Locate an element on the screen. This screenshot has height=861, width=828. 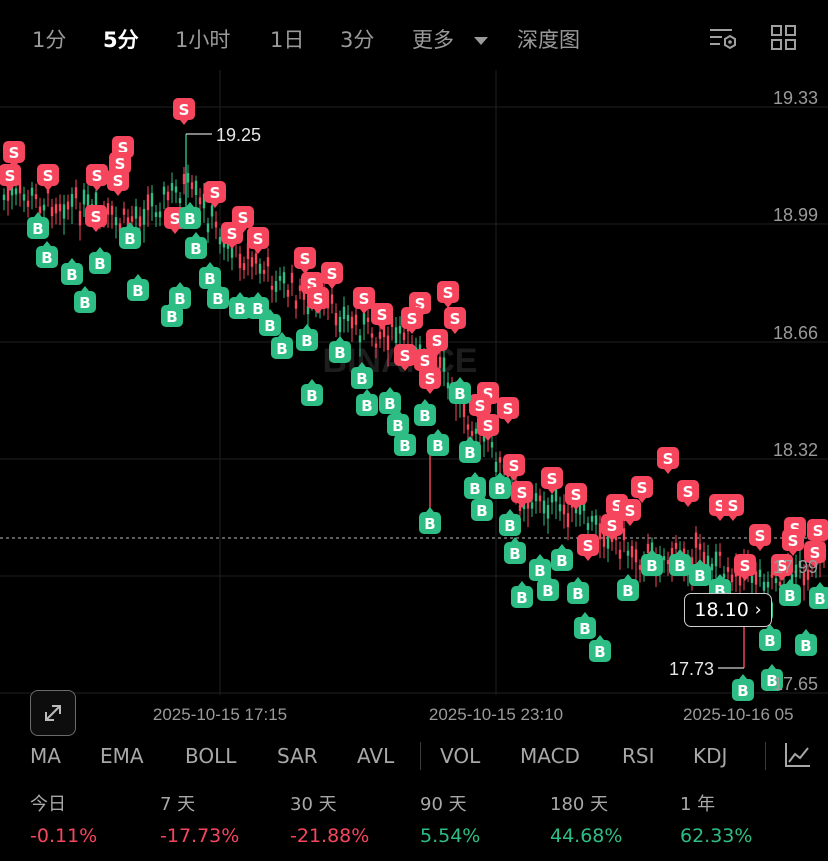
indicator-ma: MA is located at coordinates (45, 756).